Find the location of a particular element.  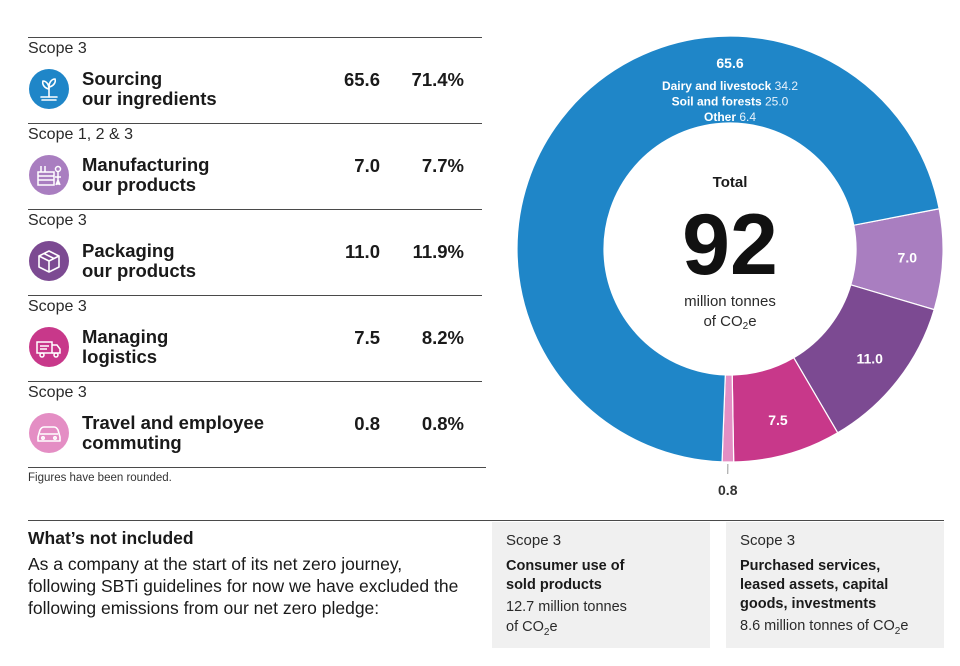

excluded-section-rule is located at coordinates (486, 520).